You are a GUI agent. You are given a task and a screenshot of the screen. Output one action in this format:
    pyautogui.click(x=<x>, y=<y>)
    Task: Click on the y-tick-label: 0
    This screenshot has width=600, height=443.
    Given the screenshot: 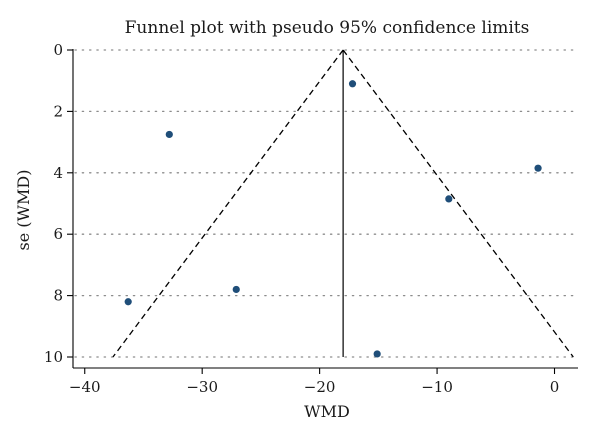 What is the action you would take?
    pyautogui.click(x=58, y=50)
    